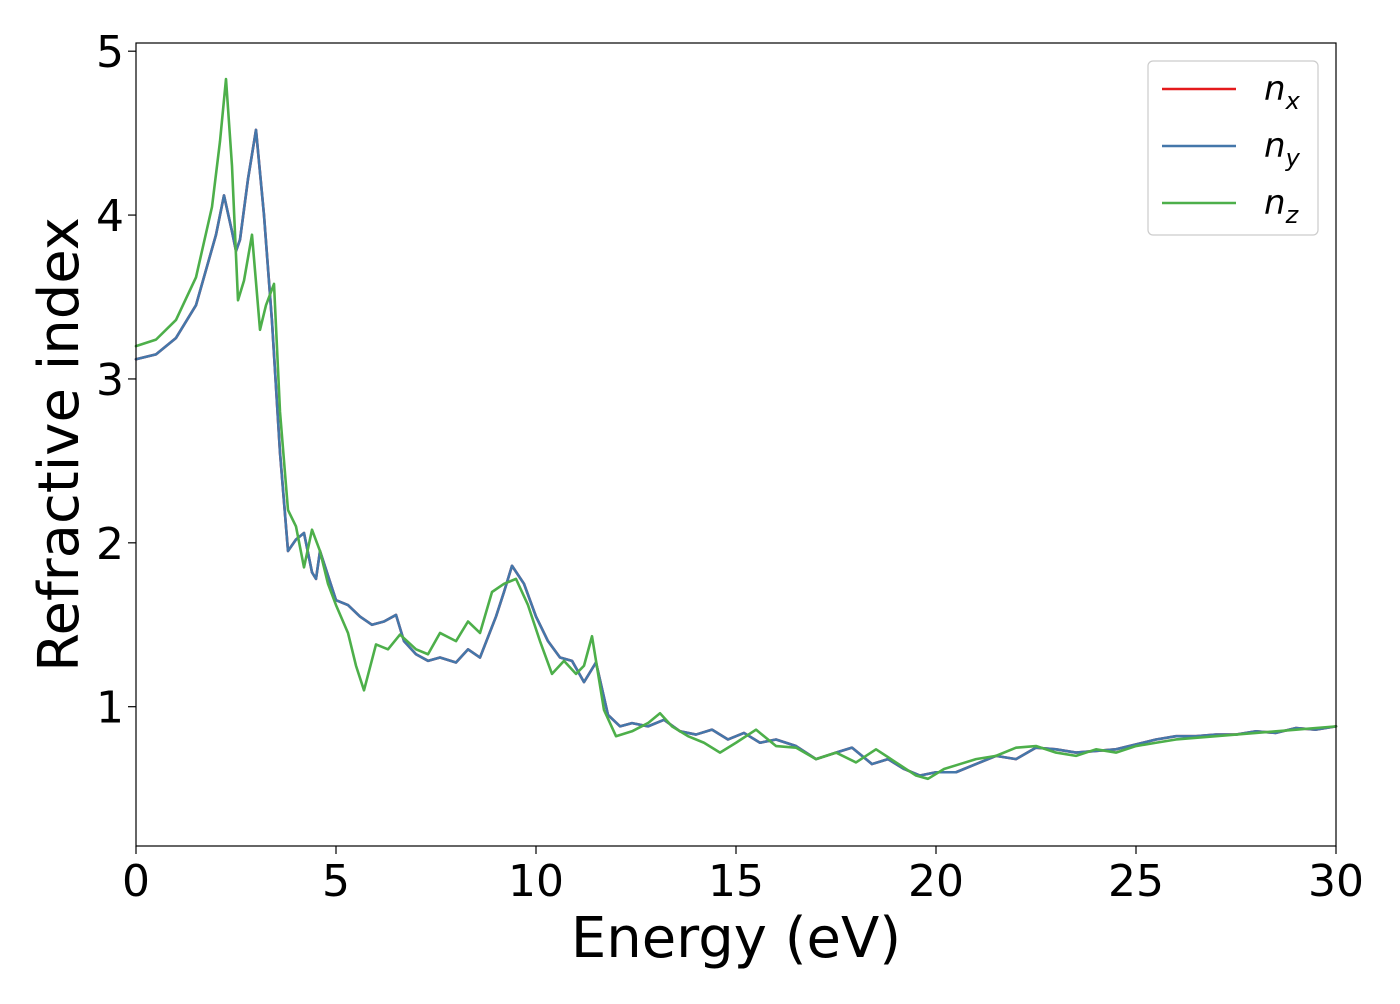  What do you see at coordinates (1282, 149) in the screenshot?
I see `legend-label-y: ny` at bounding box center [1282, 149].